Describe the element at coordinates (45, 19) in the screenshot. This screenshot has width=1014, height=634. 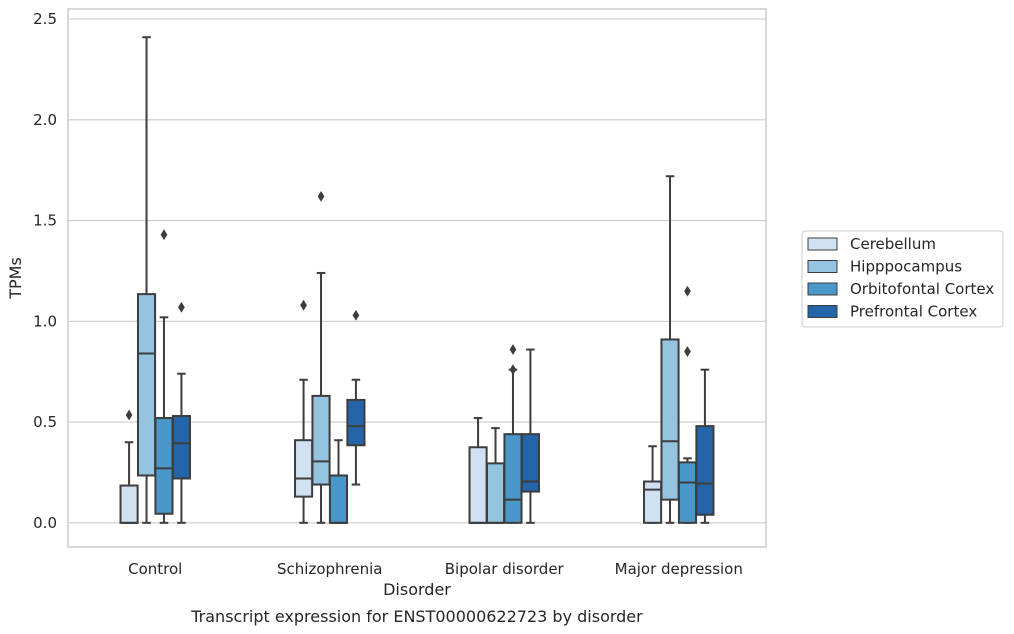
I see `y-tick-label: 2.5` at that location.